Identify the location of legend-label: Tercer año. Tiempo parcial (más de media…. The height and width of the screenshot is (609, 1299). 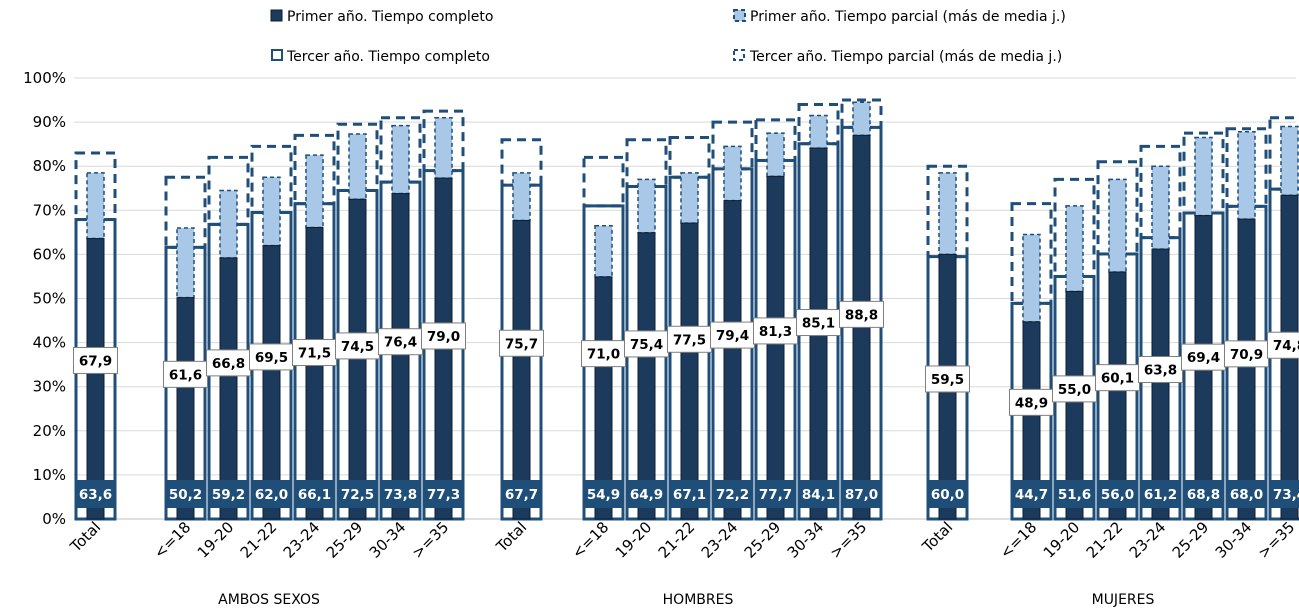
(905, 57).